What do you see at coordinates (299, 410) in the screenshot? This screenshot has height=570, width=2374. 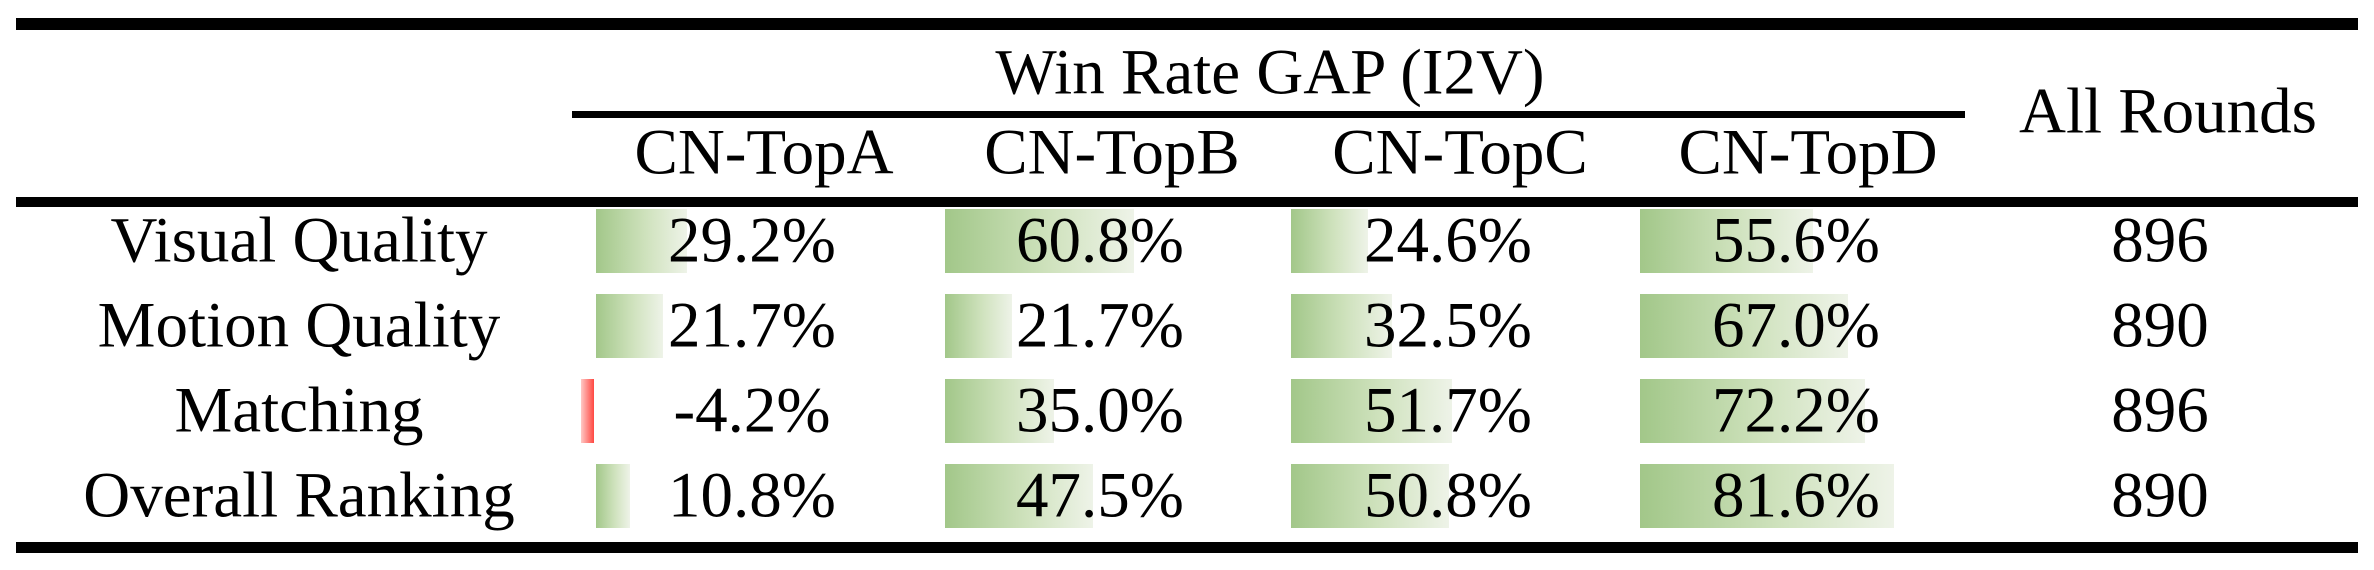 I see `row-label: Matching` at bounding box center [299, 410].